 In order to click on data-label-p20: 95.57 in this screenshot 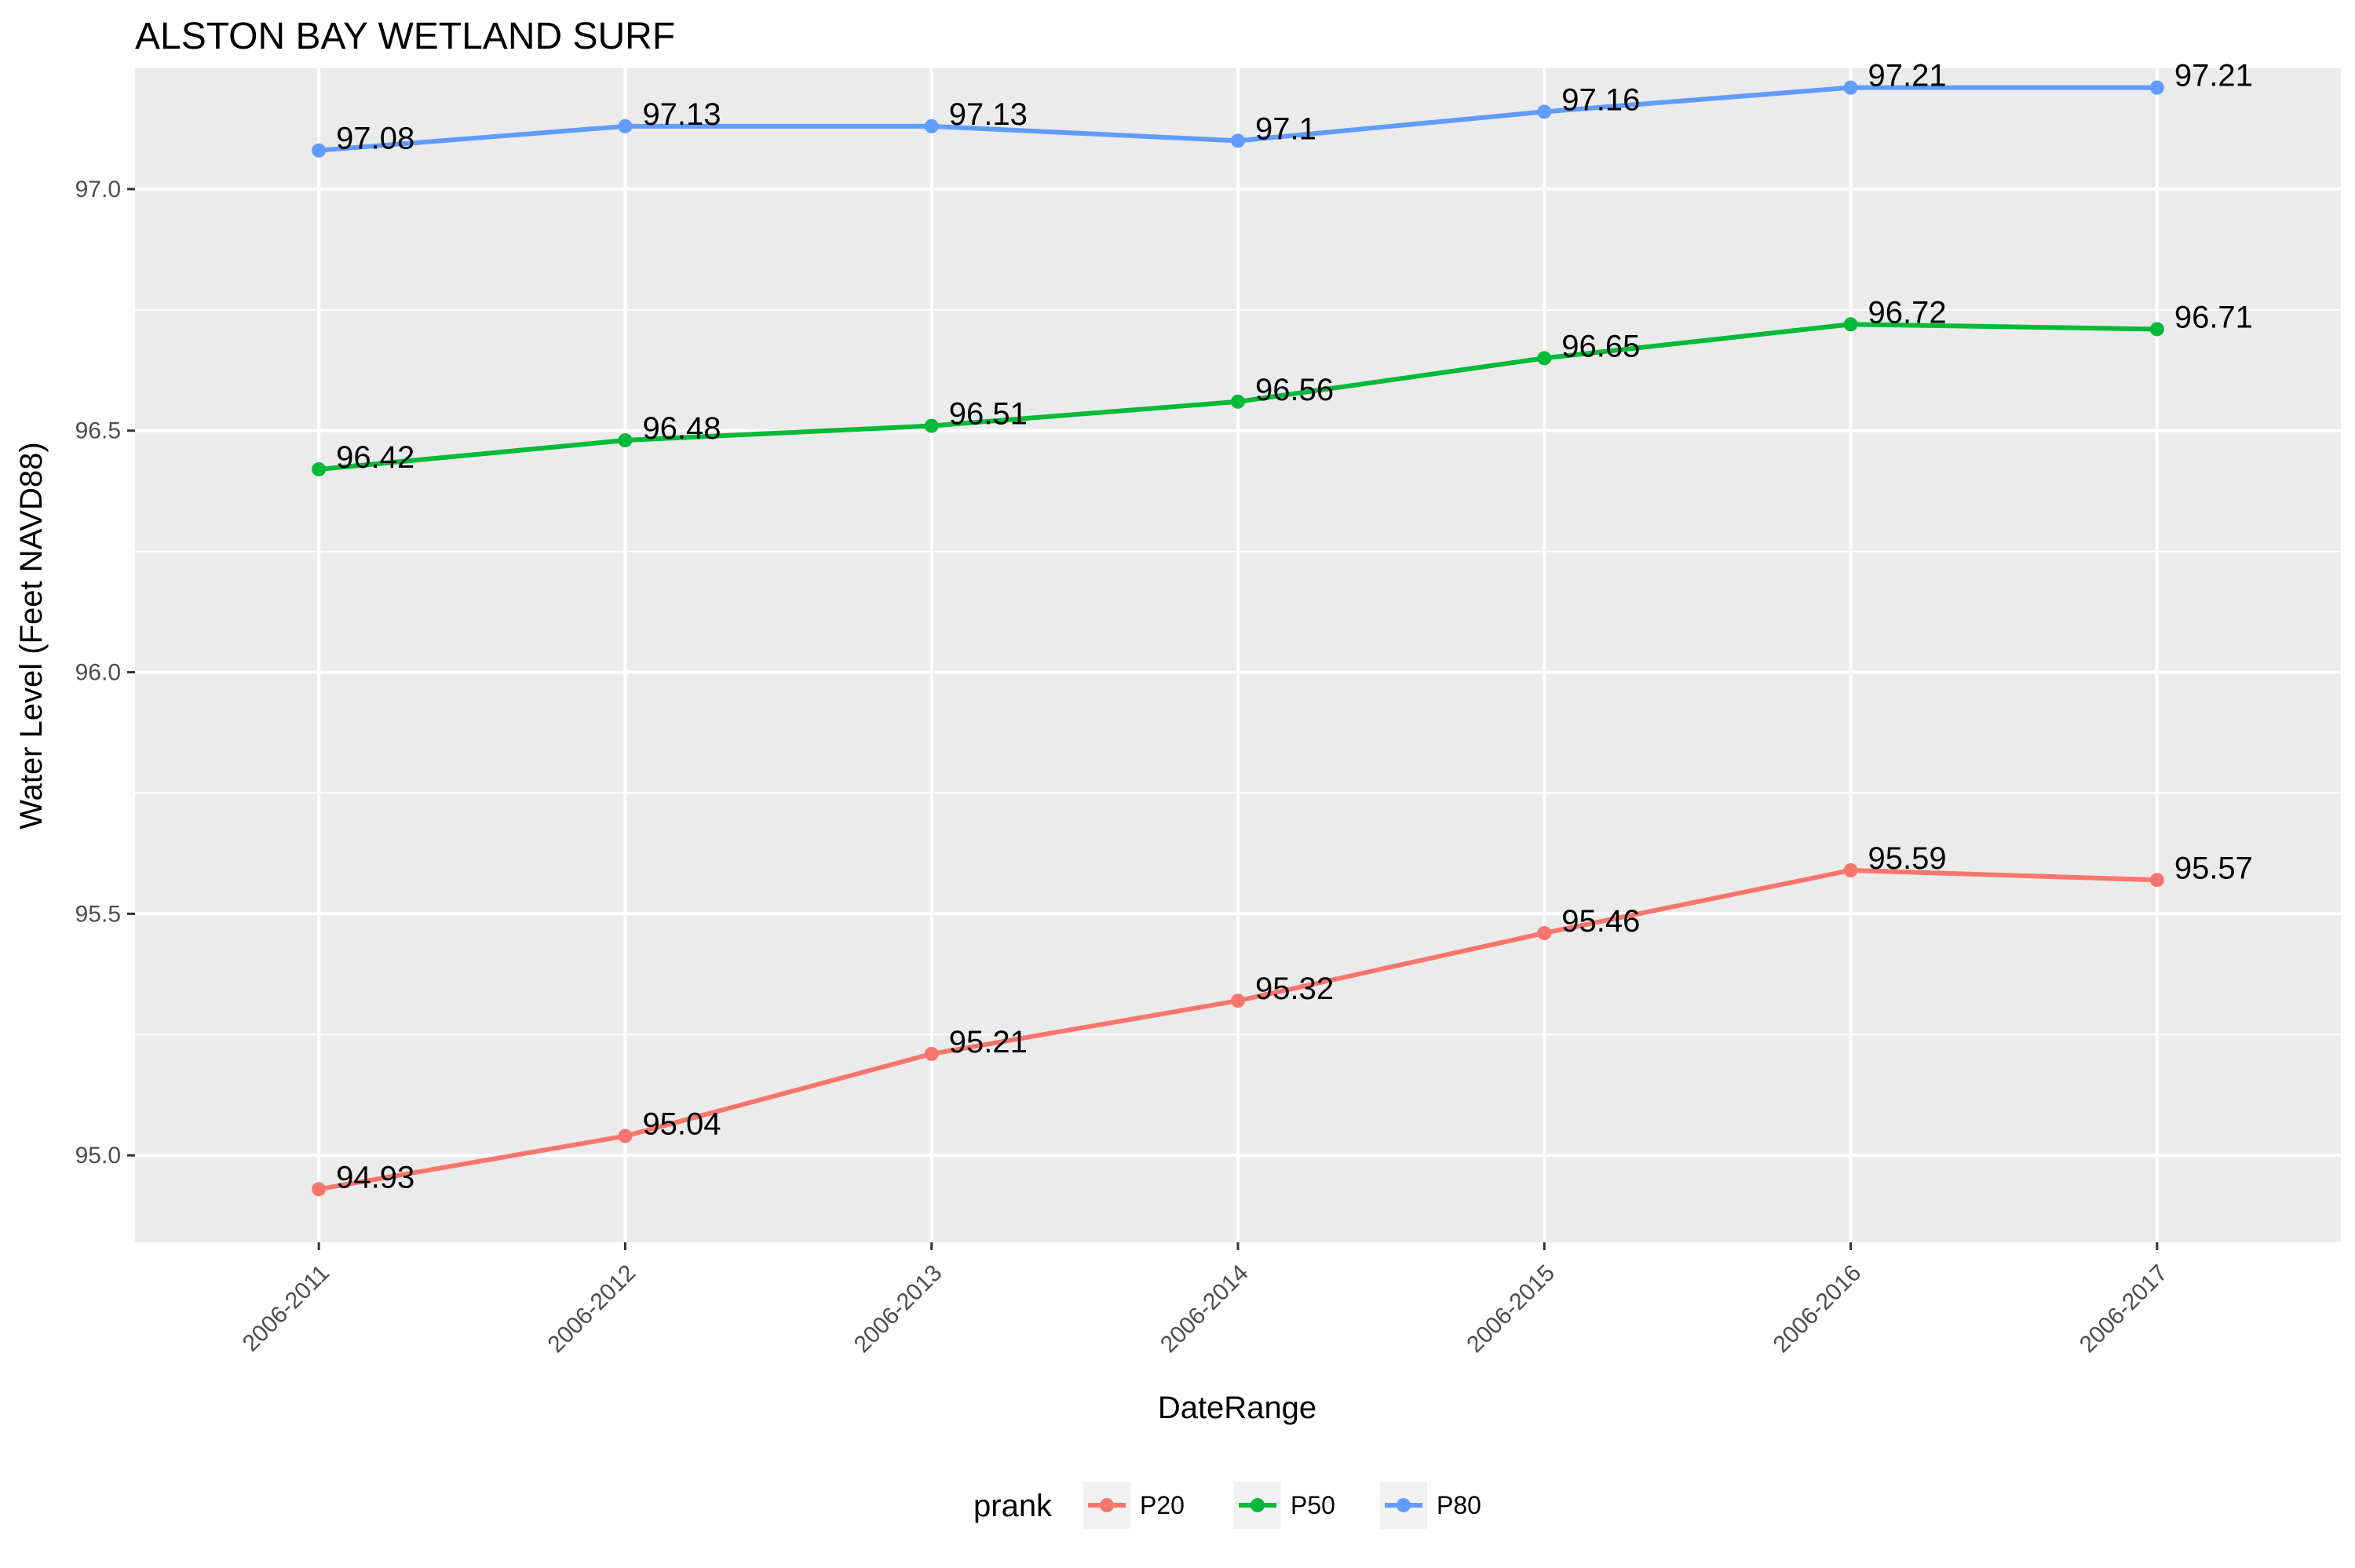, I will do `click(2213, 868)`.